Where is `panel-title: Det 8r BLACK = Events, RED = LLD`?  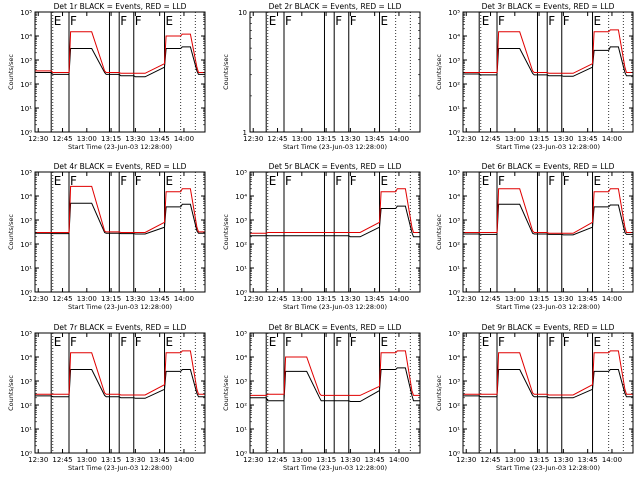
panel-title: Det 8r BLACK = Events, RED = LLD is located at coordinates (335, 327).